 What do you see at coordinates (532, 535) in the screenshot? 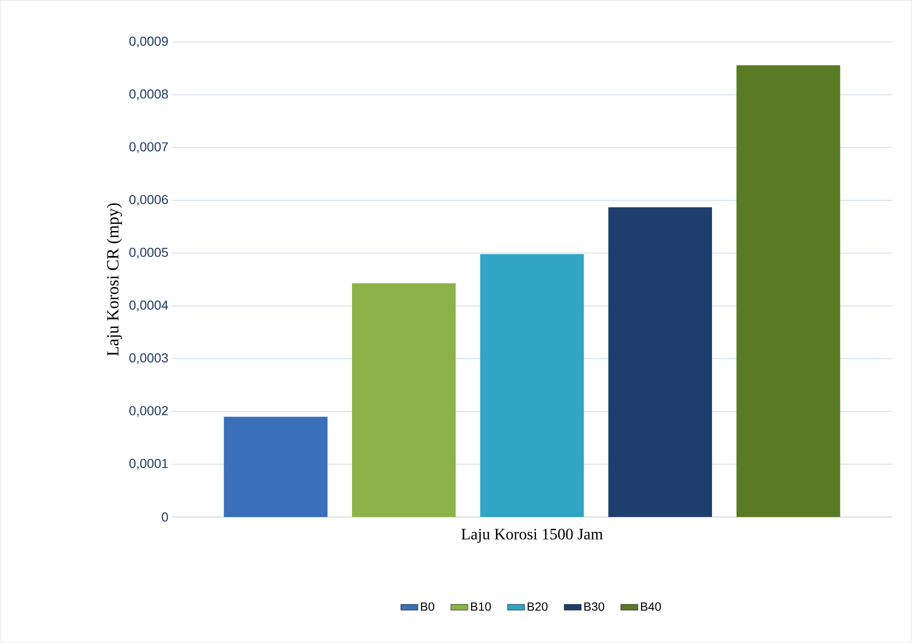
I see `x-tick-label: Laju Korosi 1500 Jam` at bounding box center [532, 535].